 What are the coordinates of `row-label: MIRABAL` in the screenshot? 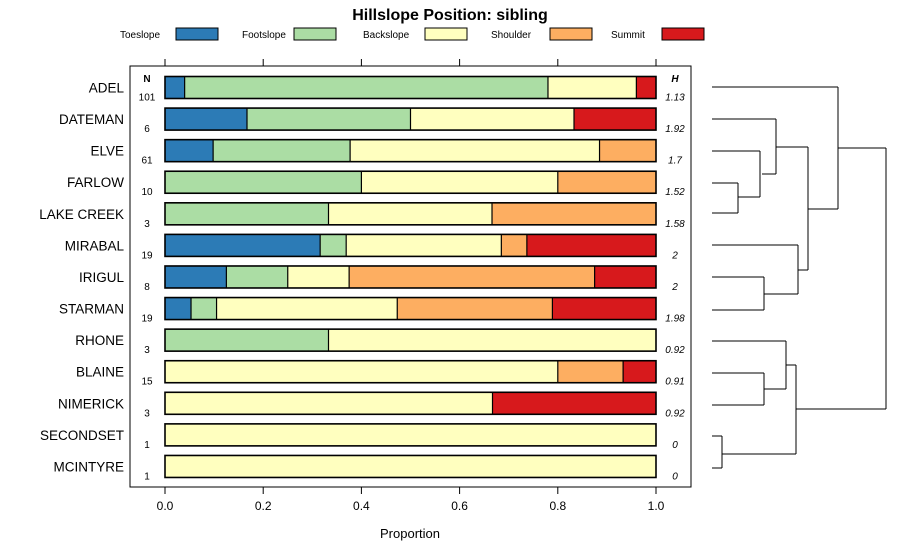 It's located at (95, 245).